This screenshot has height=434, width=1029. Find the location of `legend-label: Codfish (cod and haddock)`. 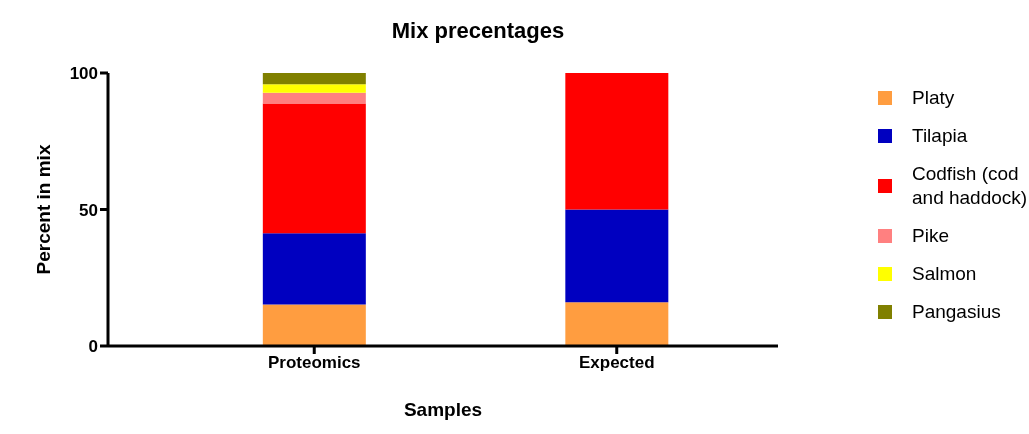

legend-label: Codfish (cod and haddock) is located at coordinates (970, 186).